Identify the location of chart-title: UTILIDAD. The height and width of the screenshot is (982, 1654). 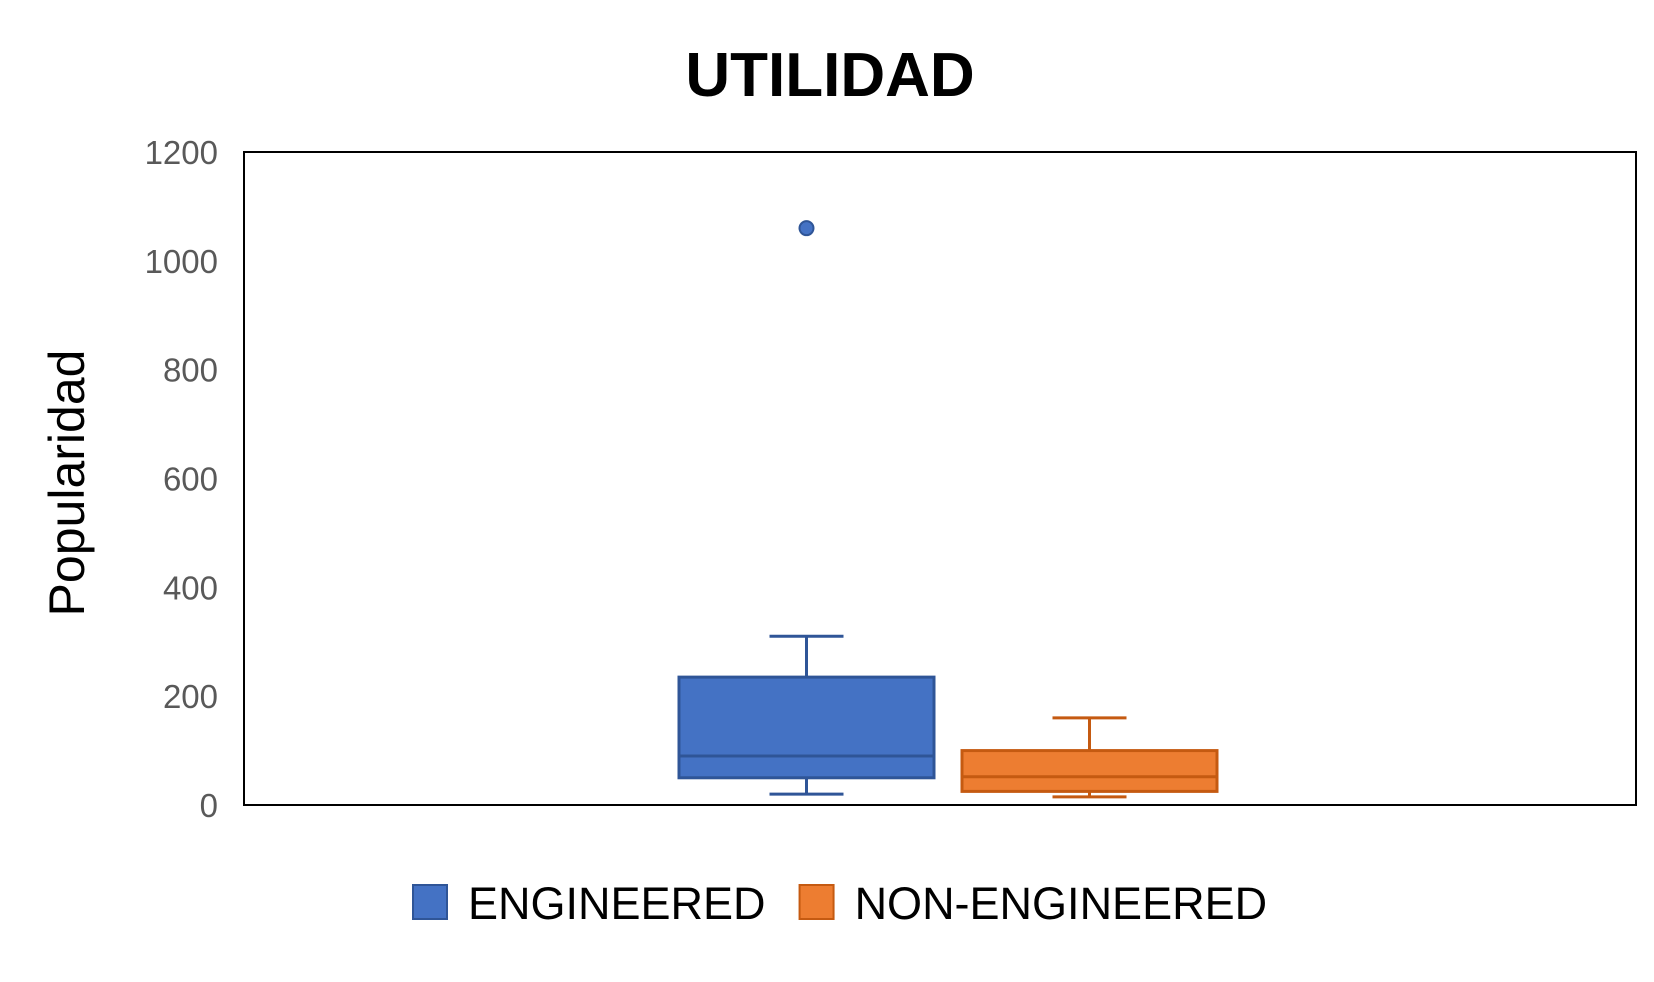
(829, 75).